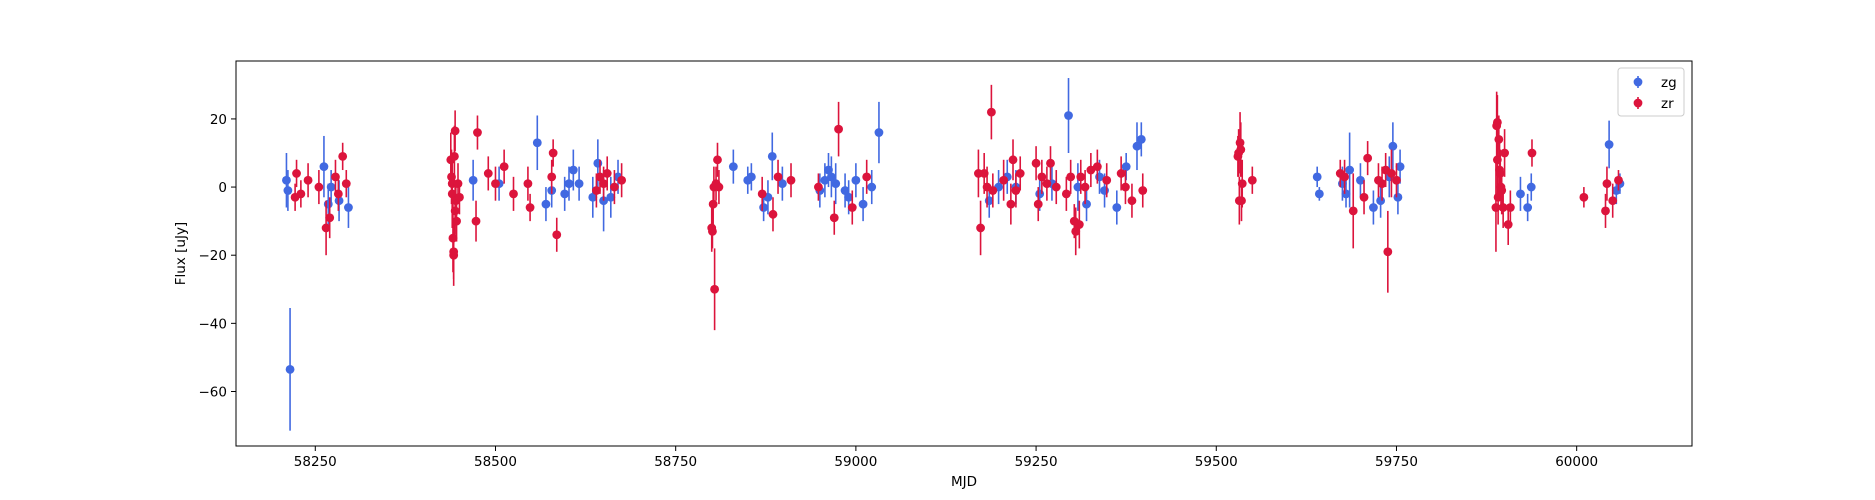 The width and height of the screenshot is (1875, 500). Describe the element at coordinates (1638, 103) in the screenshot. I see `legend-marker-zr` at that location.